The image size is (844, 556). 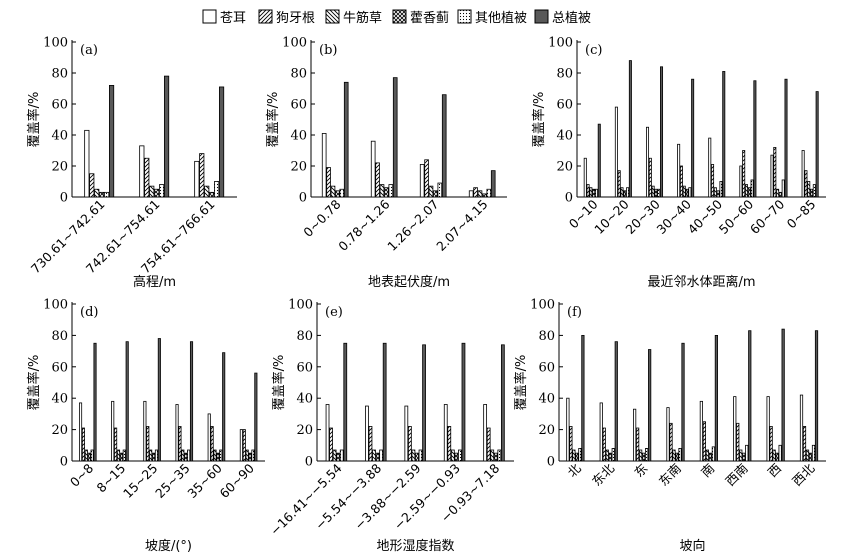 What do you see at coordinates (172, 481) in the screenshot?
I see `x-tick-label: 25~35` at bounding box center [172, 481].